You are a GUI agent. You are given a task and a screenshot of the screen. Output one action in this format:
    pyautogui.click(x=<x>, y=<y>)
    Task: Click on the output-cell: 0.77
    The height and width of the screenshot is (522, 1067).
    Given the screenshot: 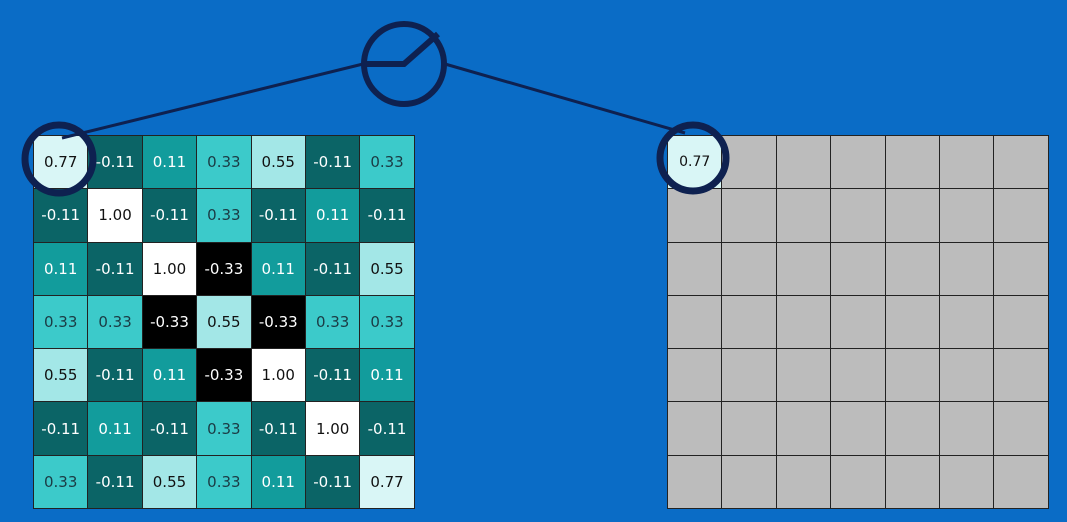 What is the action you would take?
    pyautogui.click(x=695, y=162)
    